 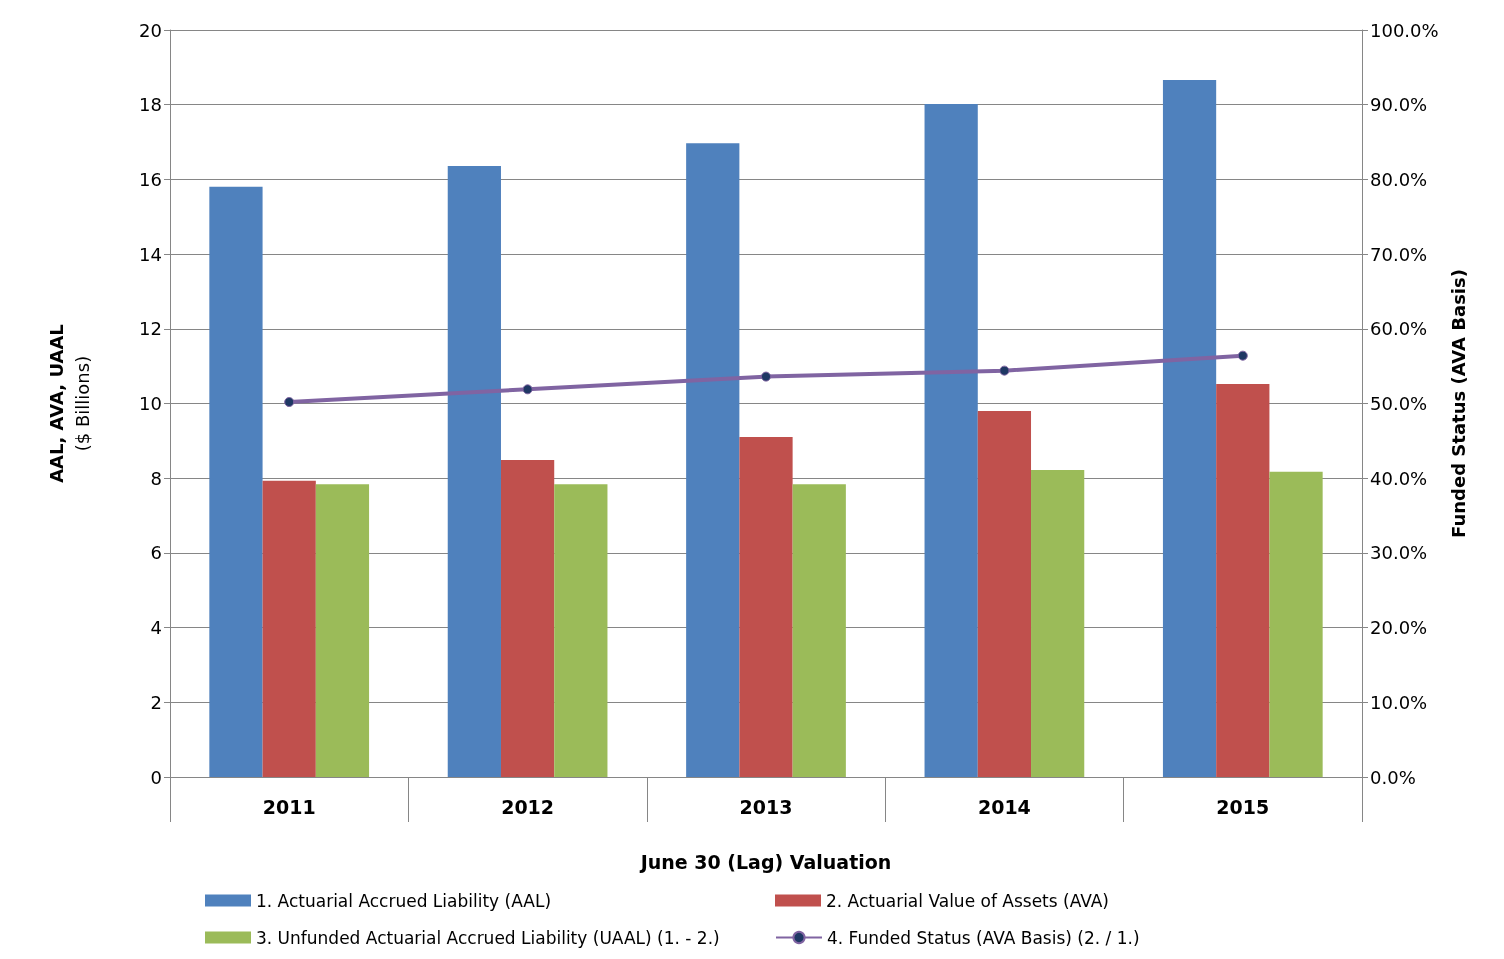 What do you see at coordinates (1399, 254) in the screenshot?
I see `y2-tick-label: 70.0%` at bounding box center [1399, 254].